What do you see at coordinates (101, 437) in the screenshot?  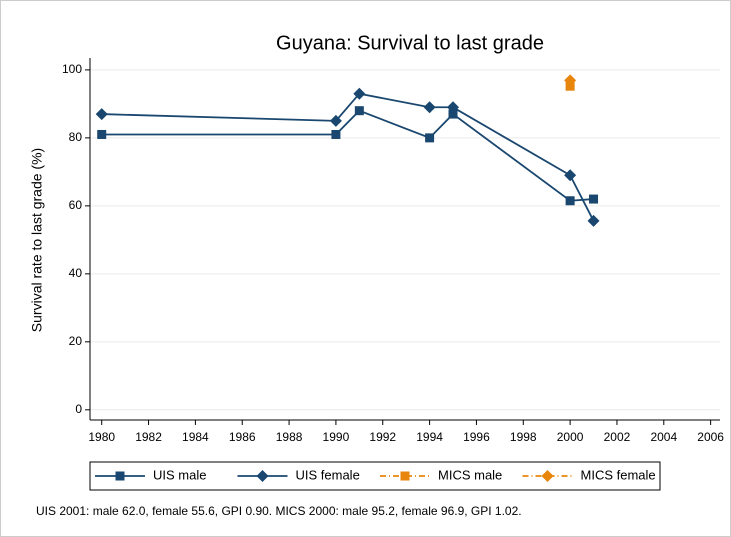 I see `x-tick-label: 1980` at bounding box center [101, 437].